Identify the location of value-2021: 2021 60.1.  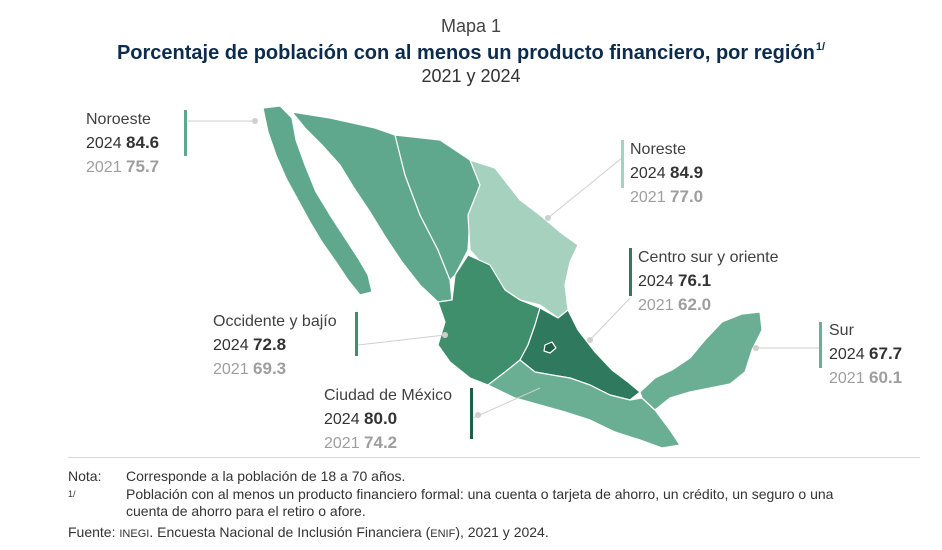
(866, 377).